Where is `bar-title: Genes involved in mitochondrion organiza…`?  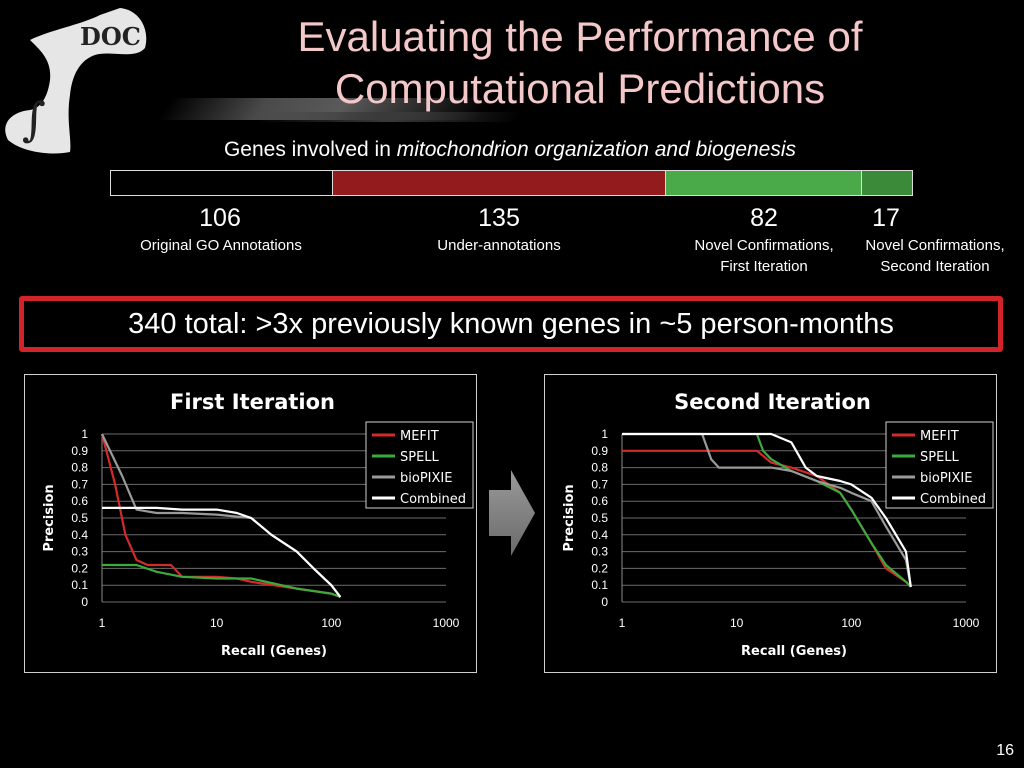
bar-title: Genes involved in mitochondrion organiza… is located at coordinates (510, 150).